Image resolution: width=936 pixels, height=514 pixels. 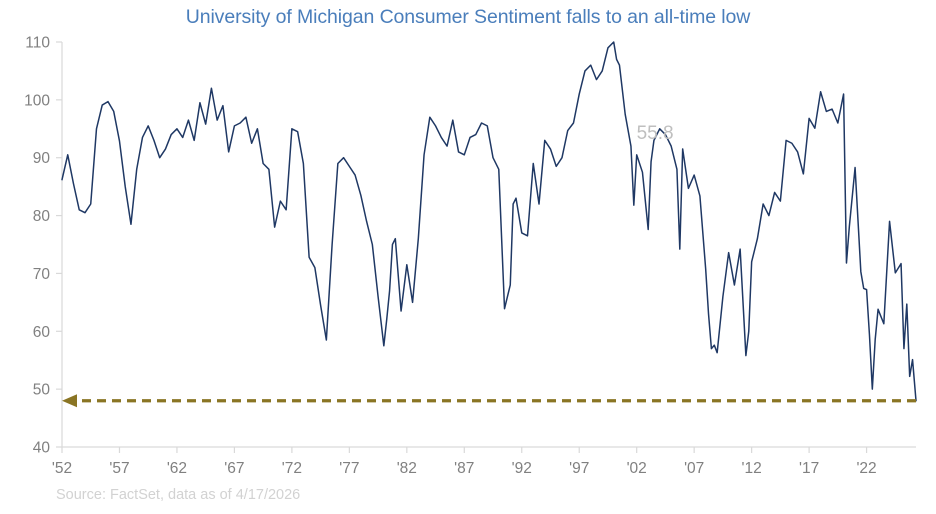 What do you see at coordinates (292, 468) in the screenshot?
I see `x-tick-label: '72` at bounding box center [292, 468].